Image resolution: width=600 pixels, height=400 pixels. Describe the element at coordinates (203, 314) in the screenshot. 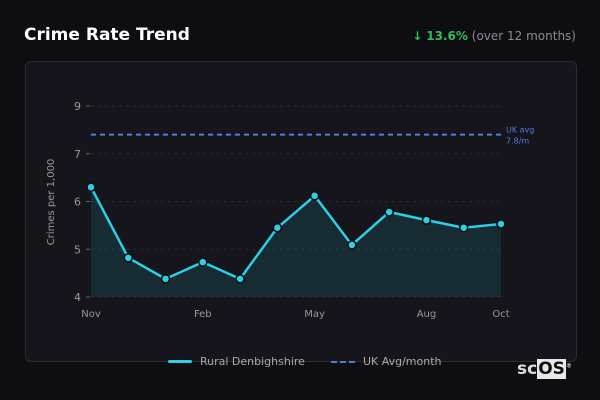

I see `x-tick-label: Feb` at that location.